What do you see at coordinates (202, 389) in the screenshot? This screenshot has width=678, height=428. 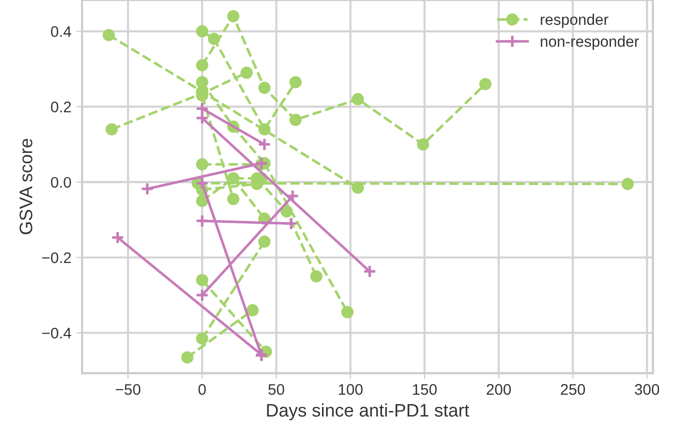 I see `x-tick-label: 0` at bounding box center [202, 389].